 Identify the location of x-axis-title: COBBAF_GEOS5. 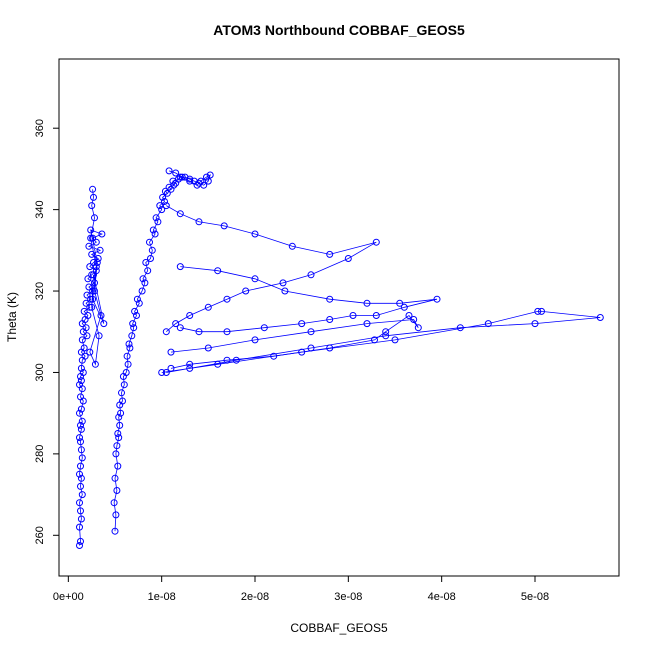
(339, 628).